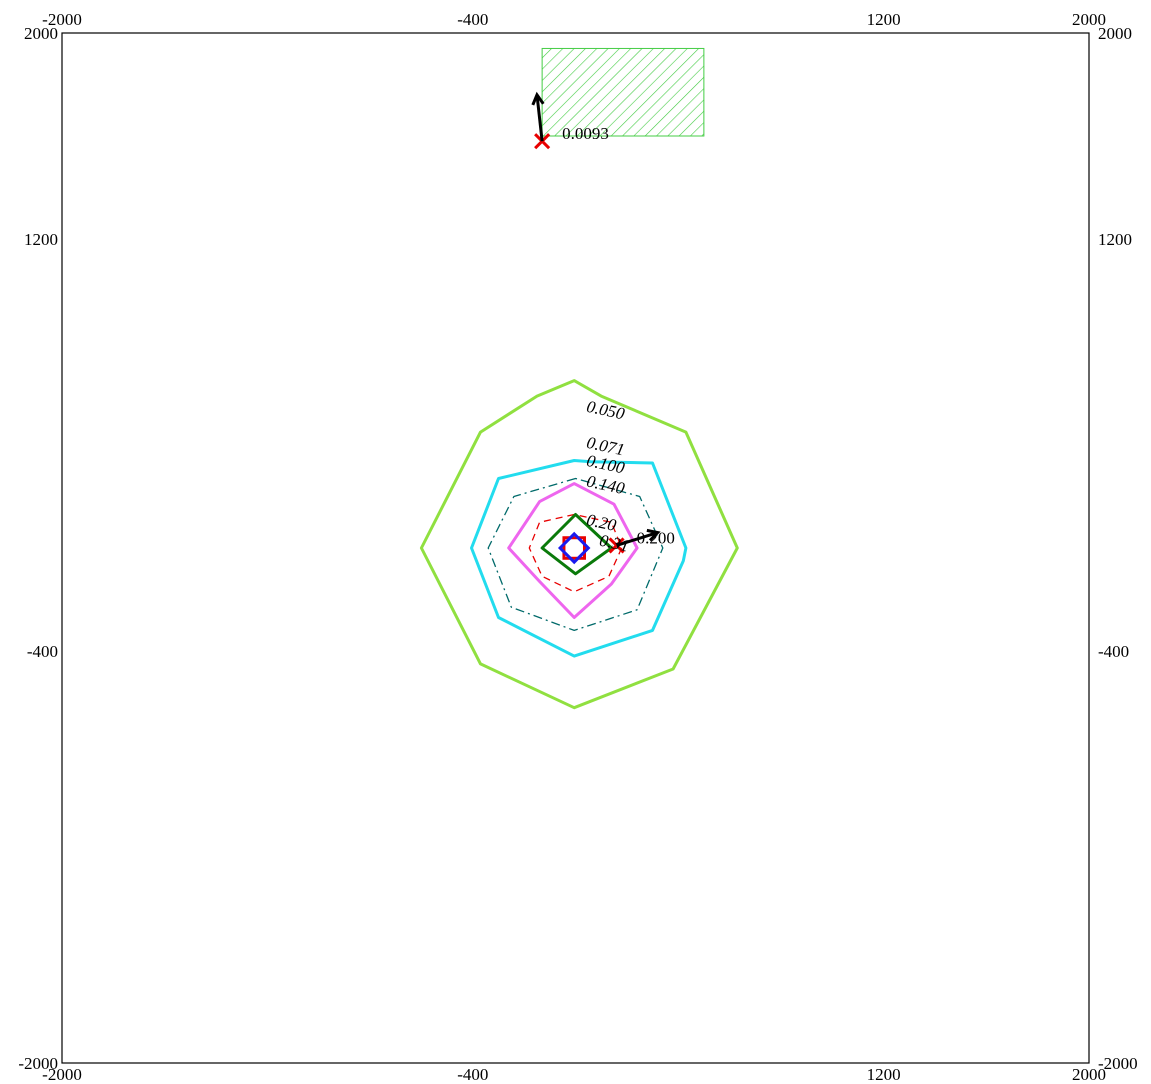  Describe the element at coordinates (472, 1074) in the screenshot. I see `x-bottom-tick-label: -400` at that location.